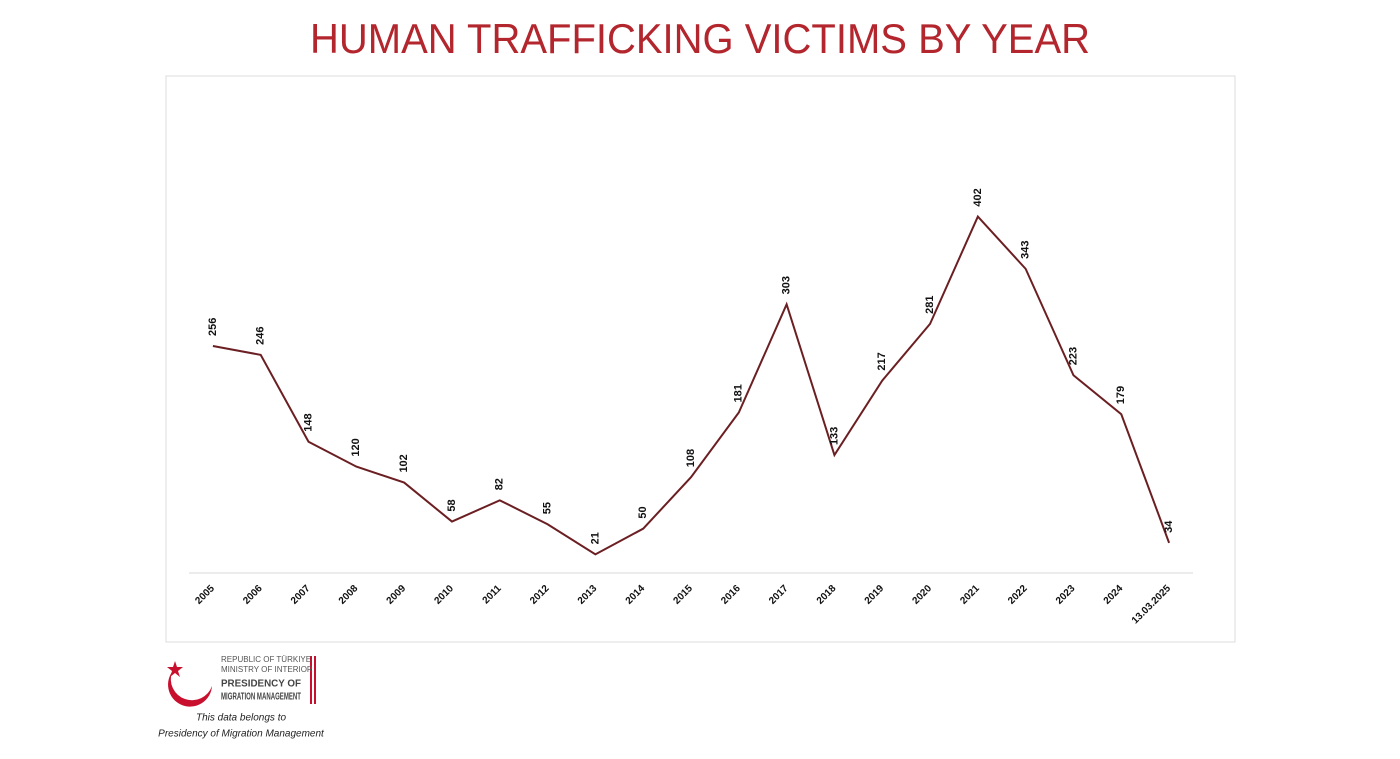 The image size is (1400, 759). I want to click on x-tick-label: 2020, so click(923, 595).